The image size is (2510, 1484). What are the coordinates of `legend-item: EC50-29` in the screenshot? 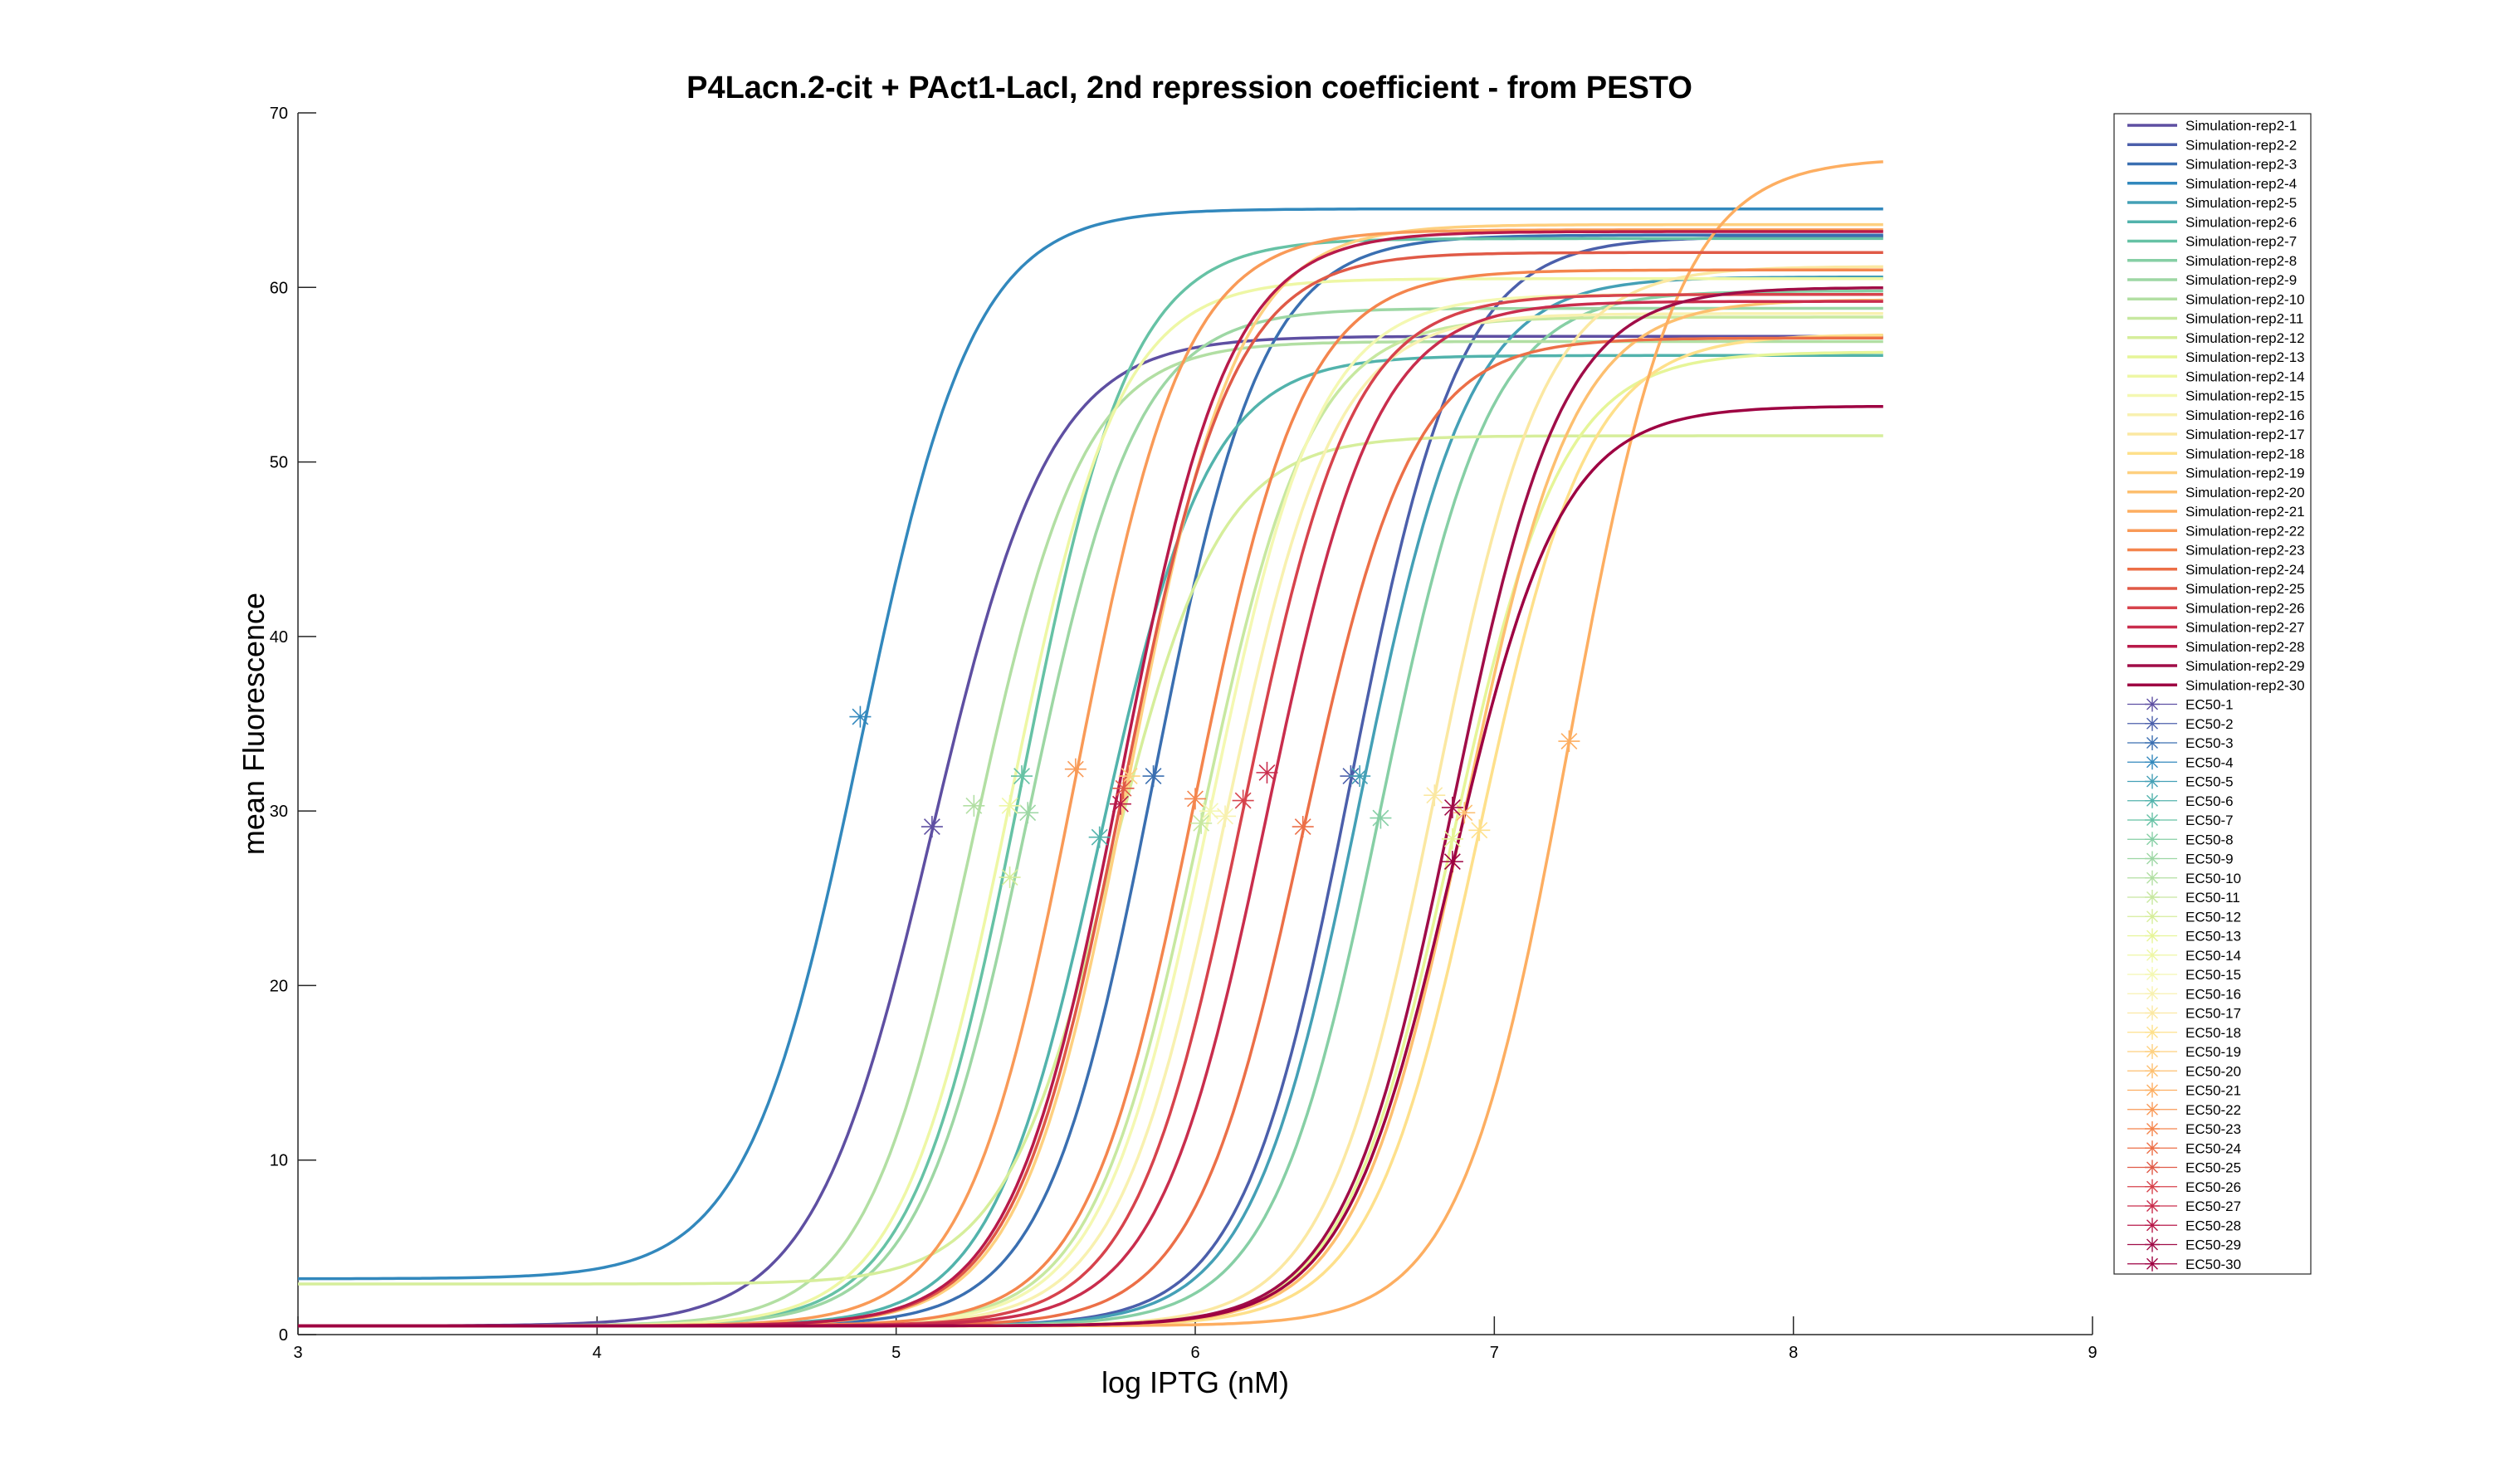 It's located at (2184, 1245).